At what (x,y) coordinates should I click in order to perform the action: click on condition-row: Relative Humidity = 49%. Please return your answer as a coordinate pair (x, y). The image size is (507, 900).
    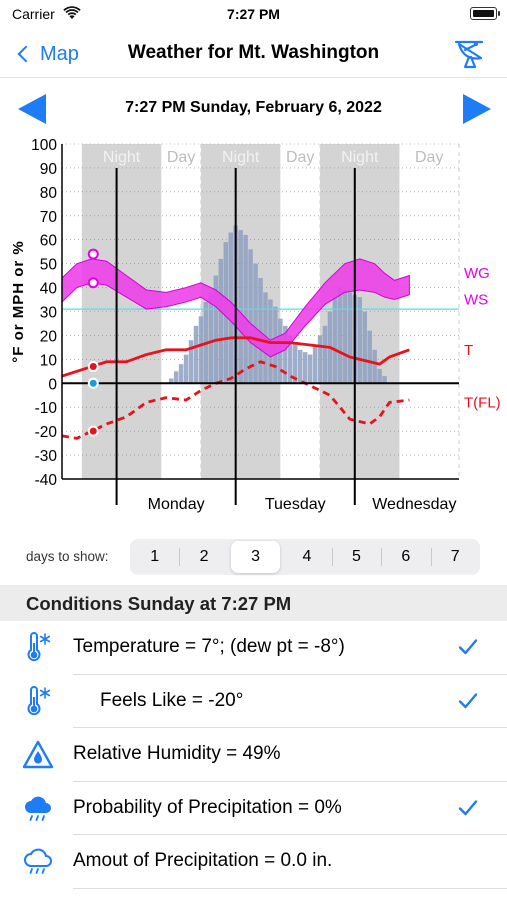
    Looking at the image, I should click on (253, 755).